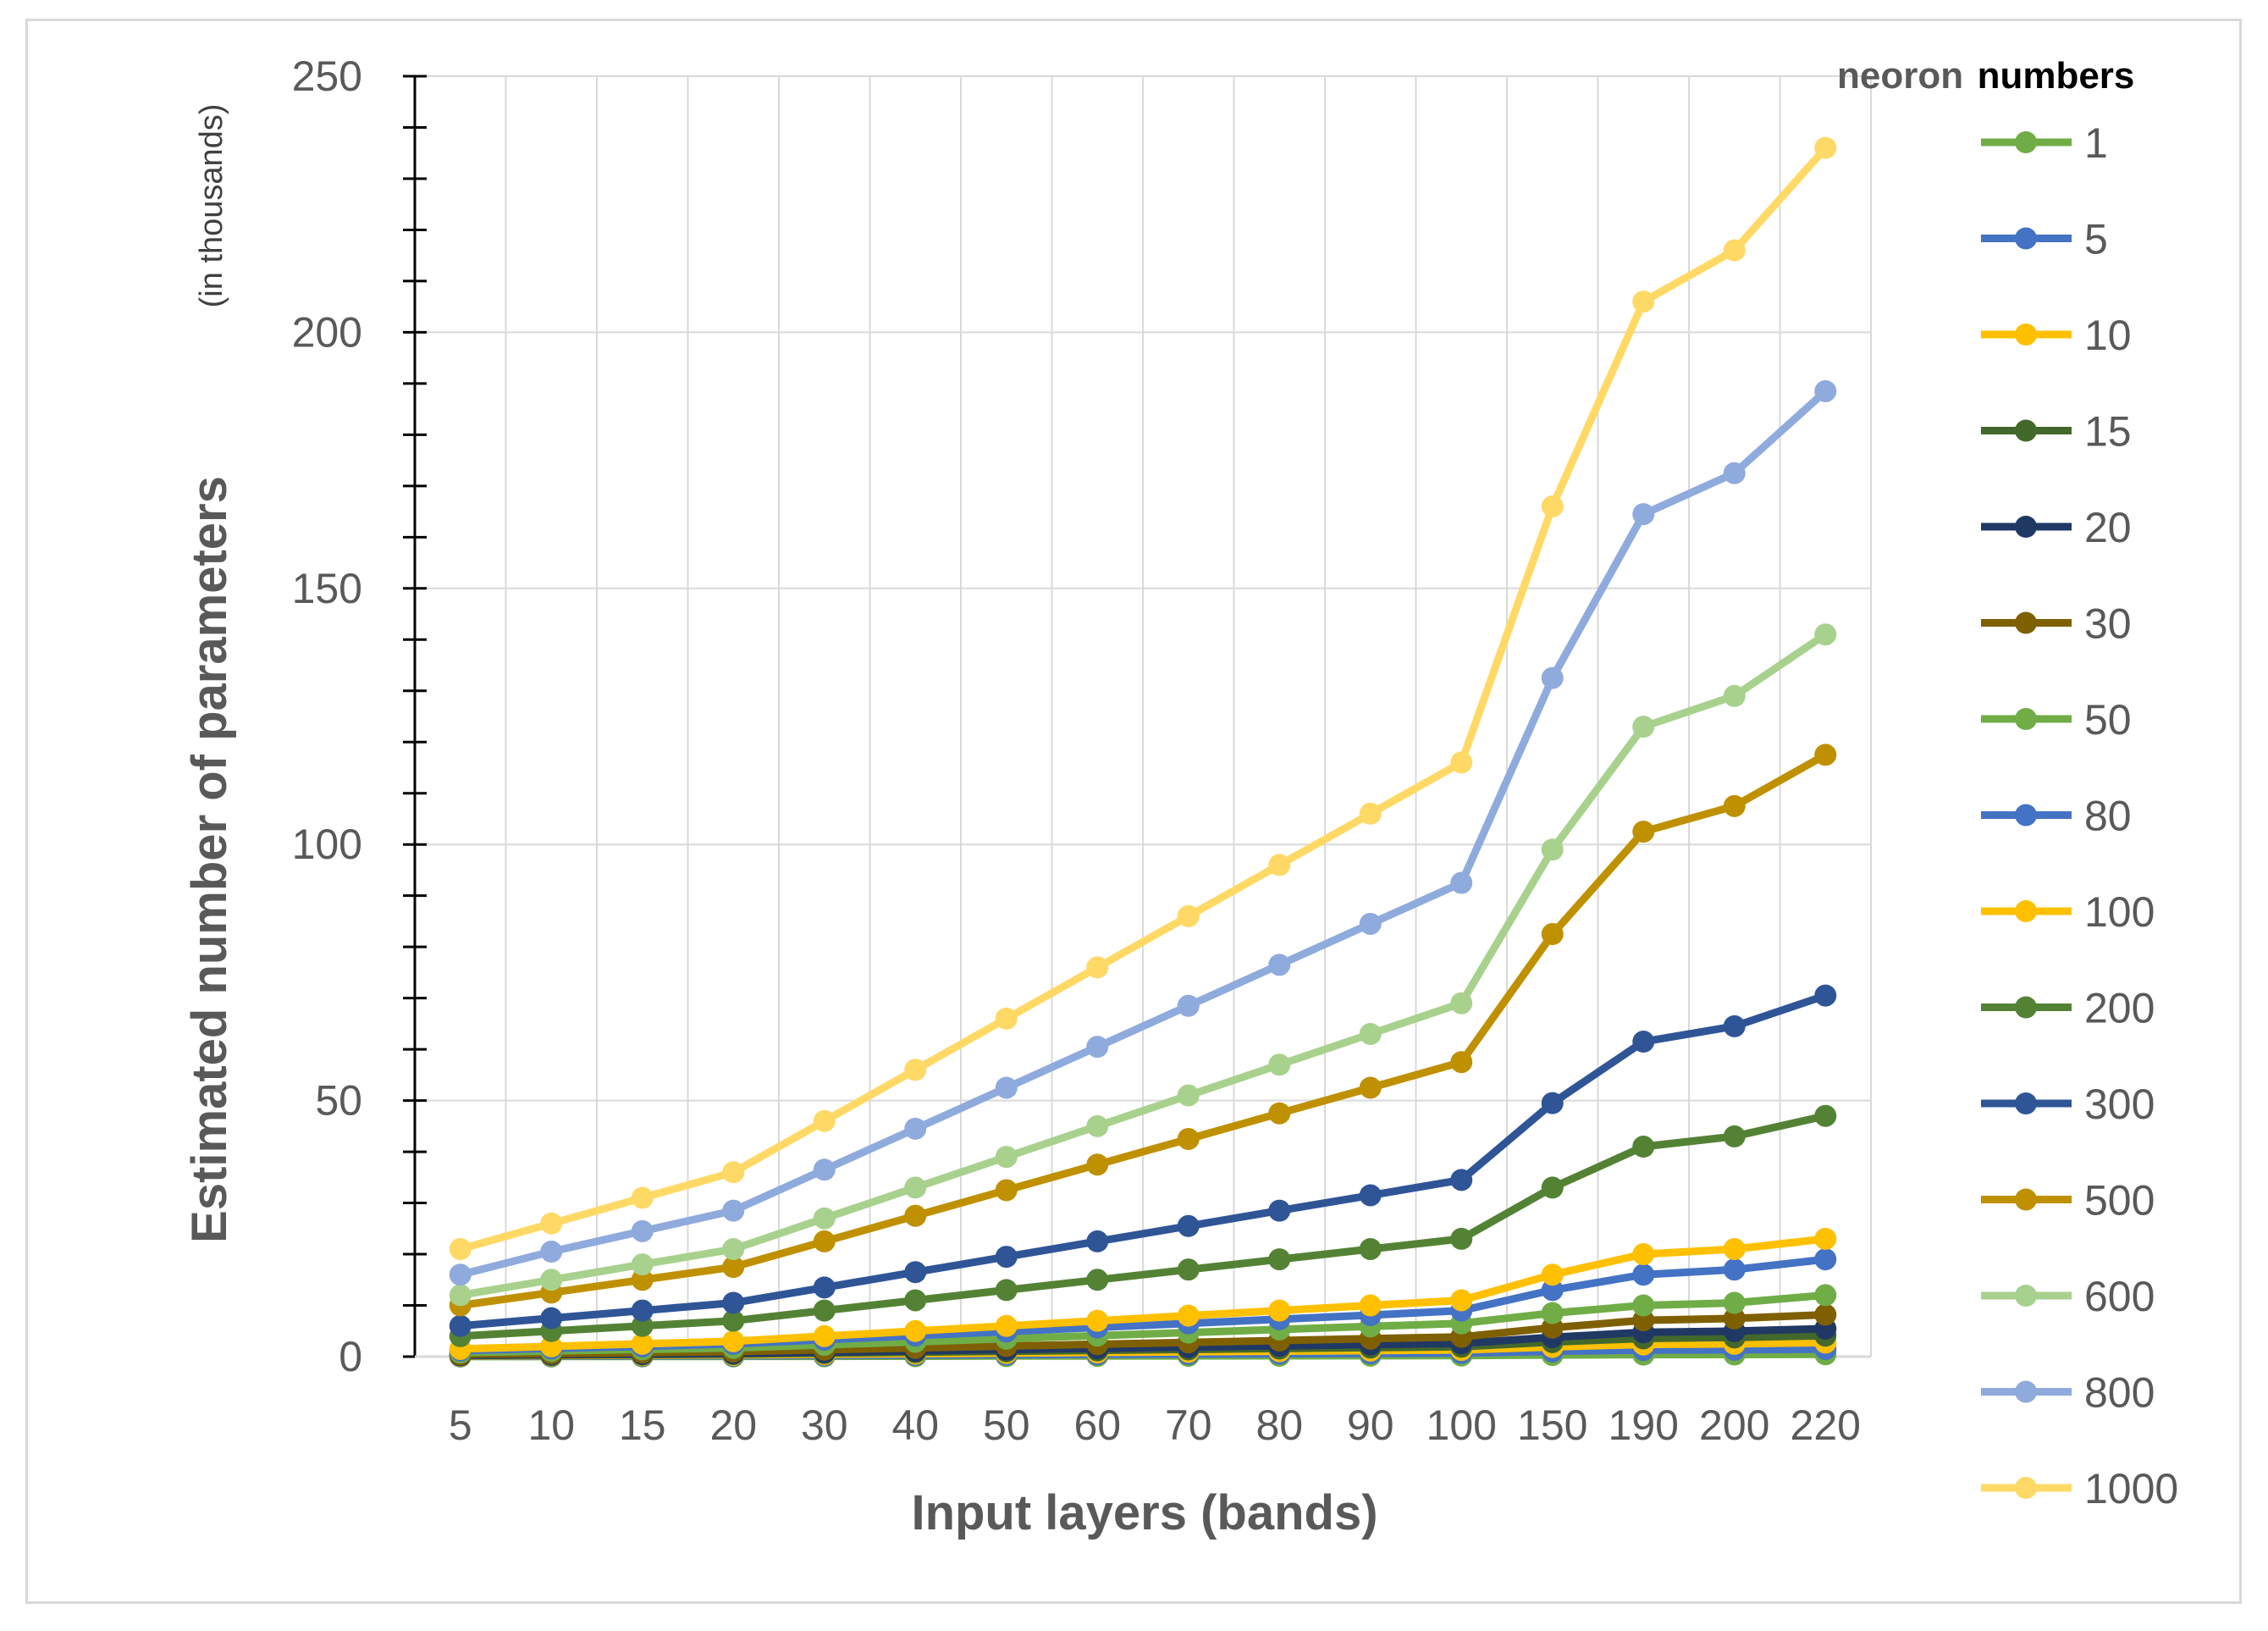 This screenshot has height=1631, width=2268. Describe the element at coordinates (551, 1425) in the screenshot. I see `x-tick-label: 10` at that location.